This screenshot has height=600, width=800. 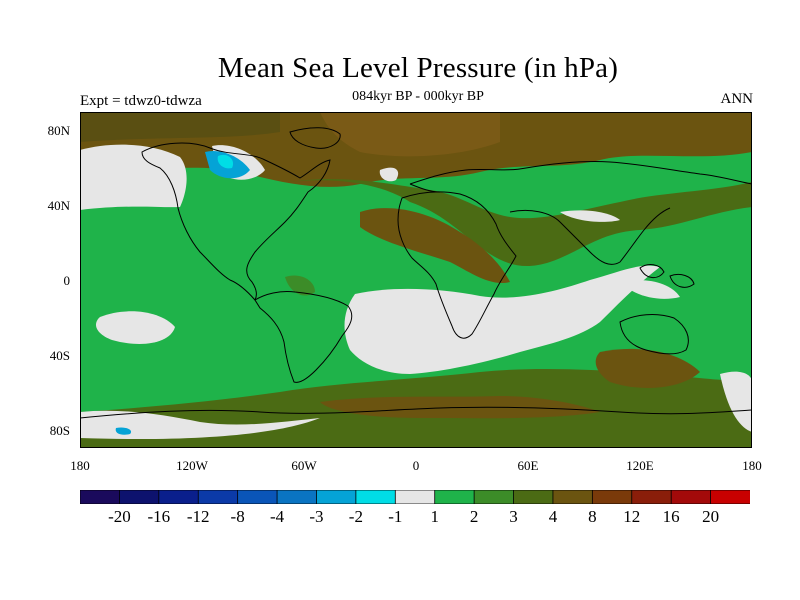 What do you see at coordinates (418, 96) in the screenshot?
I see `map-subtitle: 084kyr BP - 000kyr BP` at bounding box center [418, 96].